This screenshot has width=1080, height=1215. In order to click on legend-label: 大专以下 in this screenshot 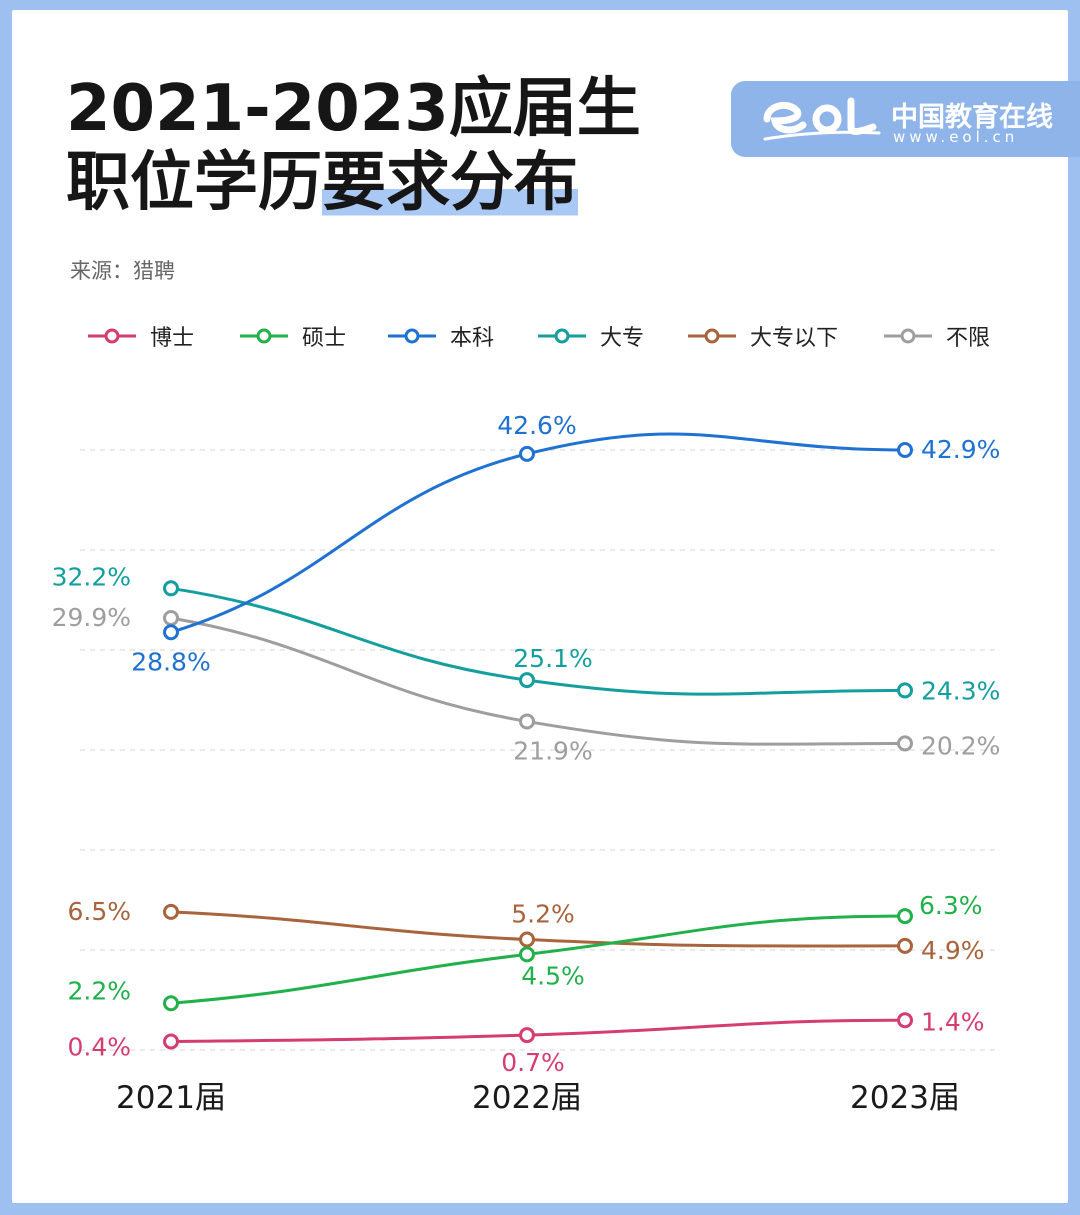, I will do `click(794, 338)`.